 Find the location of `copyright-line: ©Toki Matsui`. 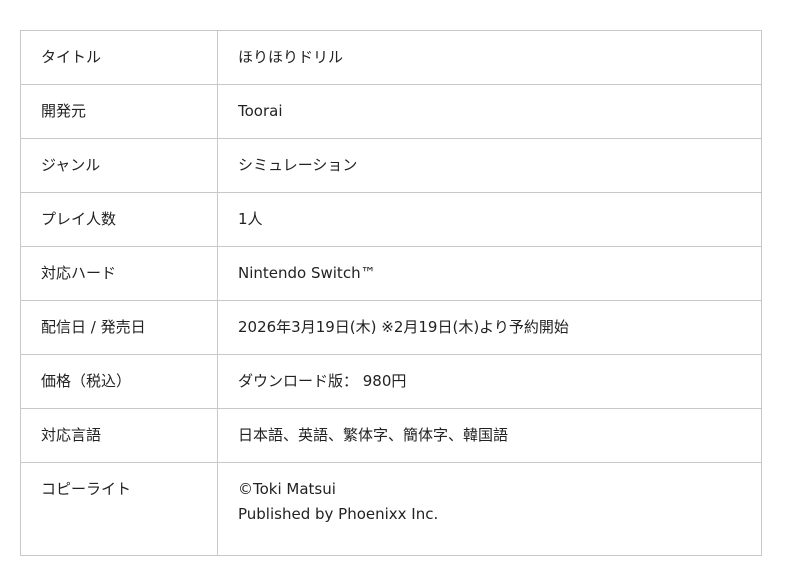

copyright-line: ©Toki Matsui is located at coordinates (287, 489).